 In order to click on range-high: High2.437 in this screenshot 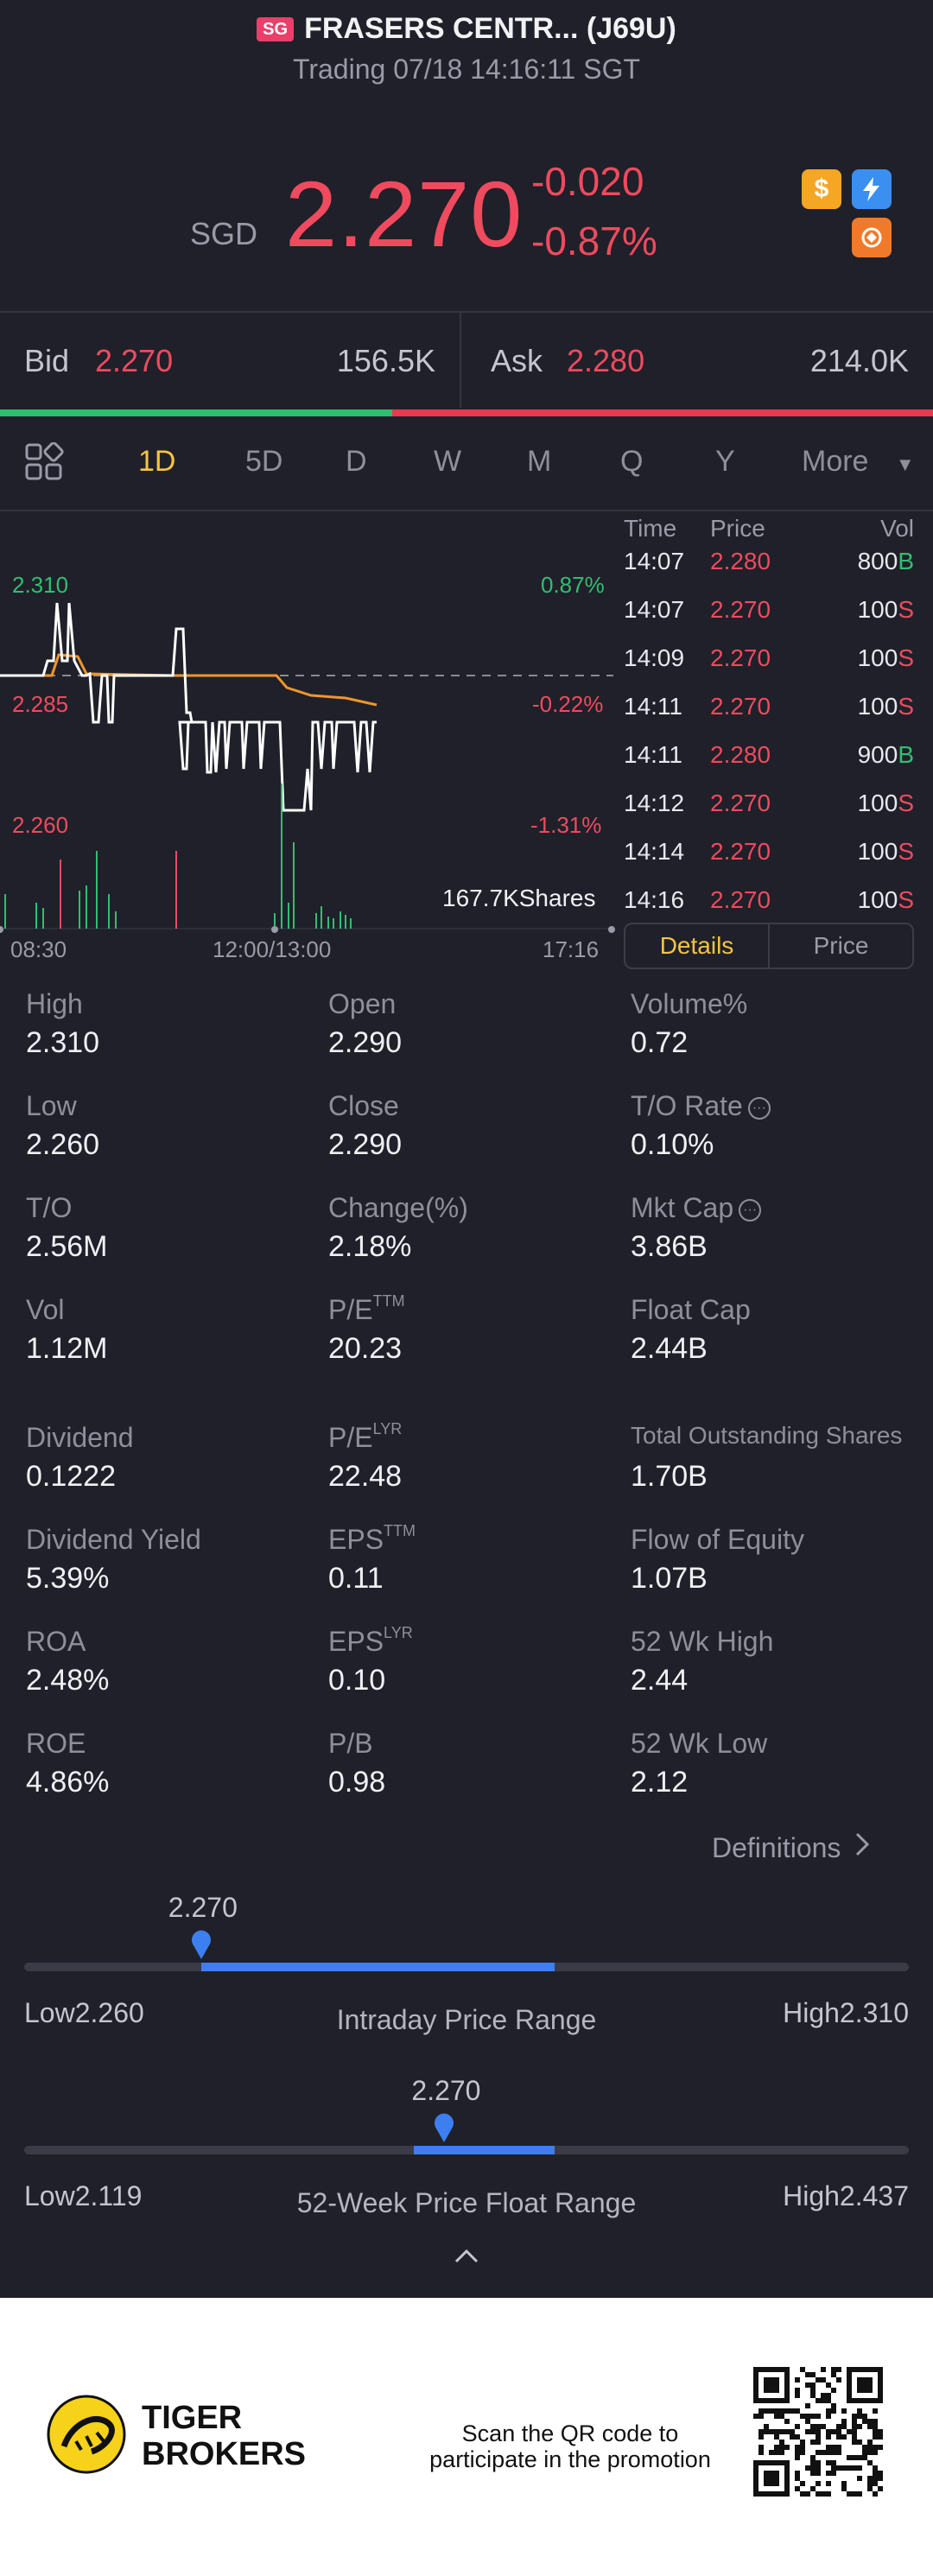, I will do `click(846, 2196)`.